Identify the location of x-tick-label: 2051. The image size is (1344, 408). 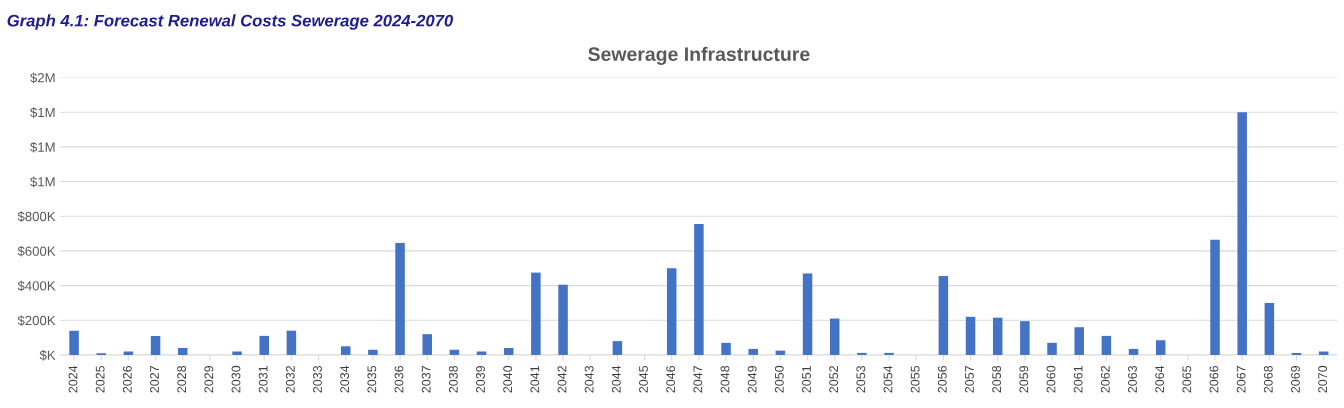
(806, 379).